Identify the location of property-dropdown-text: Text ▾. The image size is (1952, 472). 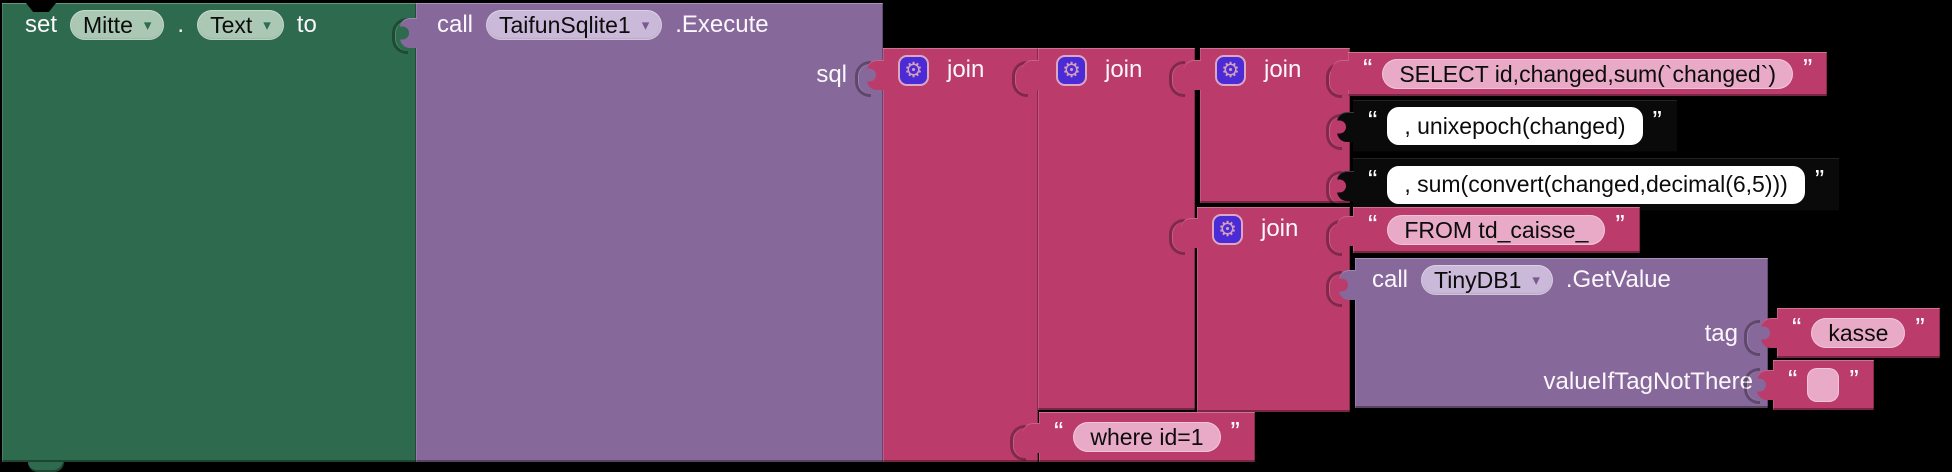
(240, 25).